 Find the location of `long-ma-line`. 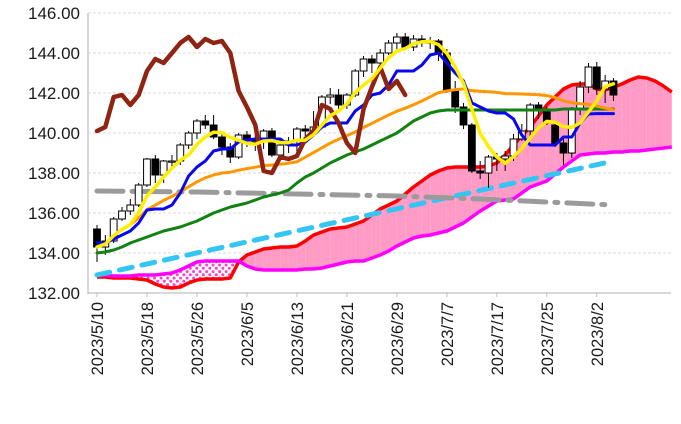

long-ma-line is located at coordinates (355, 198).